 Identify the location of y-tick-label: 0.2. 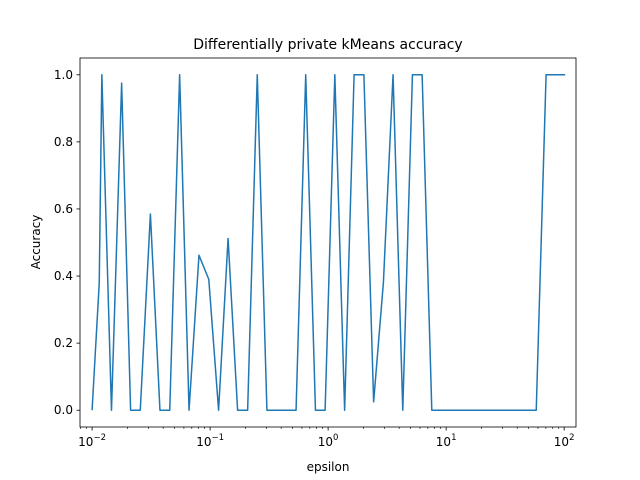
(63, 343).